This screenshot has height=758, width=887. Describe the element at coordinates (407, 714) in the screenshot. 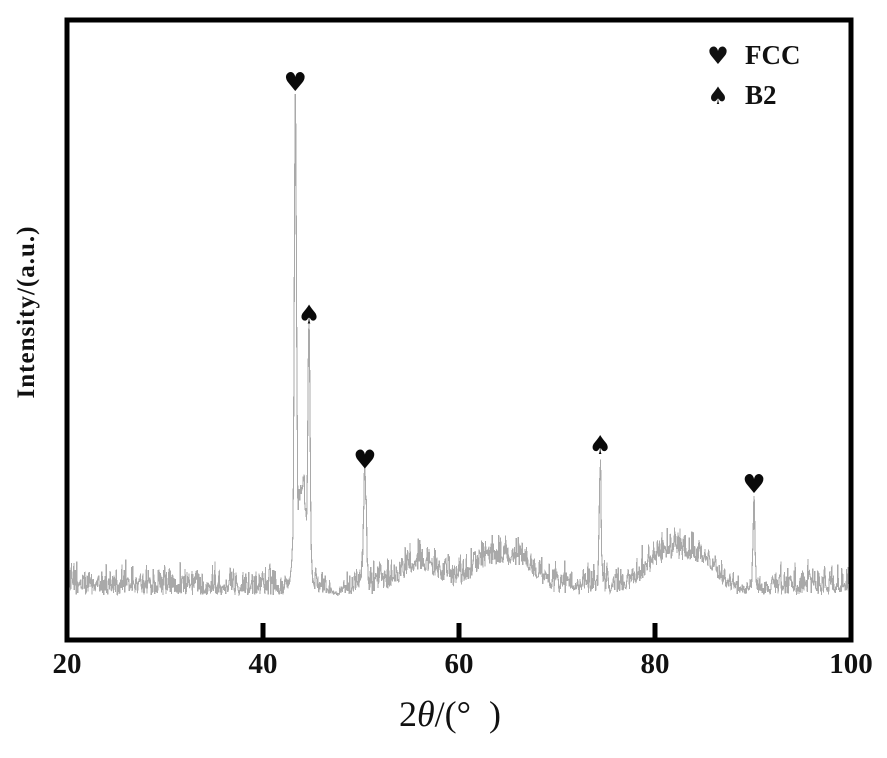

I see `two-theta-prefix: 2` at that location.